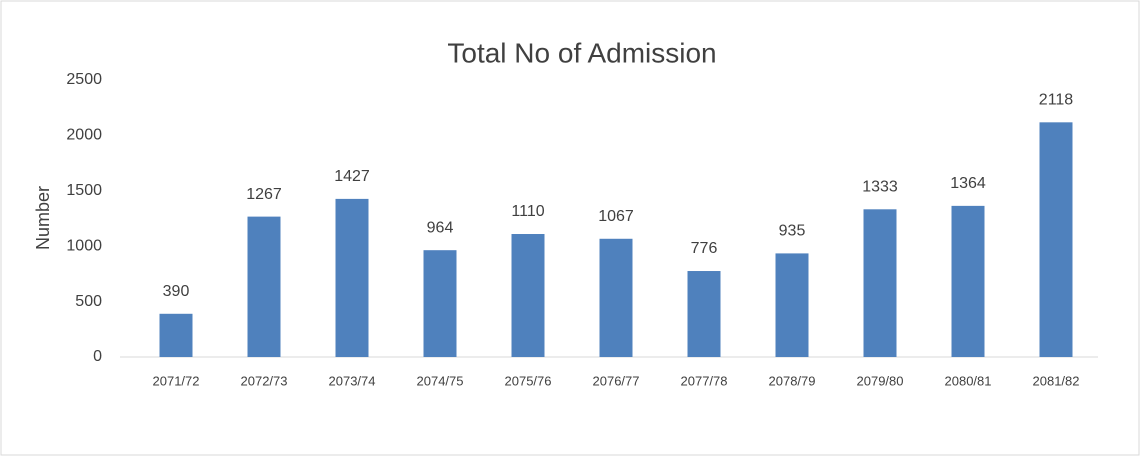 This screenshot has width=1140, height=456. I want to click on x-tick-label: 2081/82, so click(1056, 380).